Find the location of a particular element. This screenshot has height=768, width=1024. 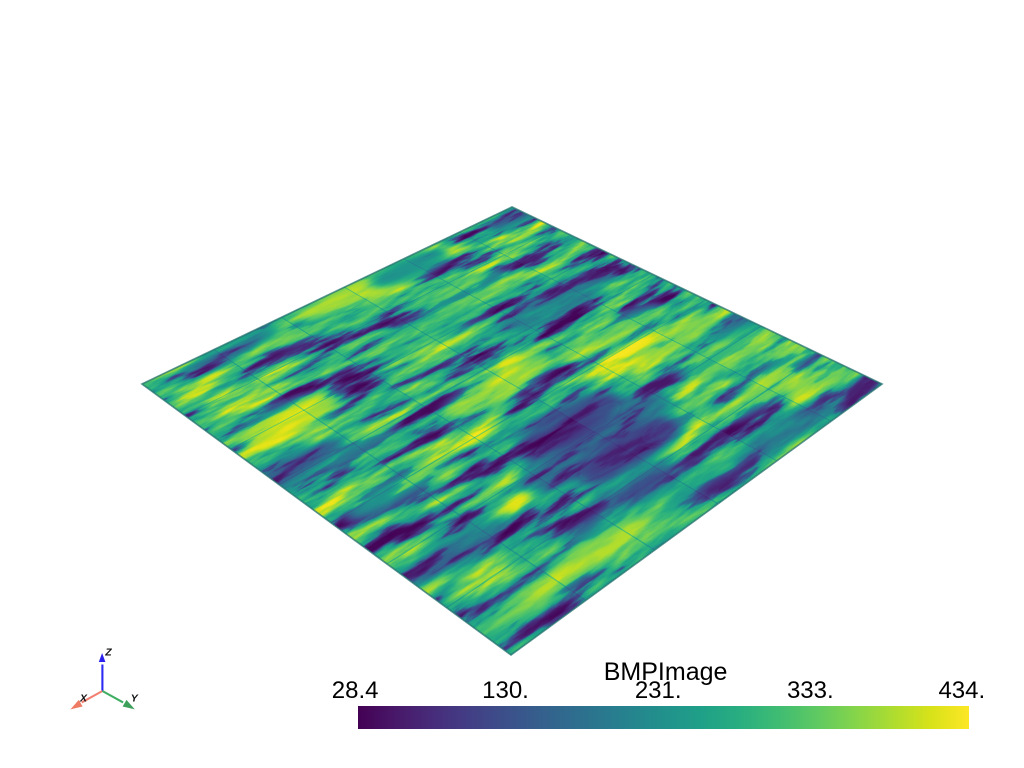

svg-text: Y is located at coordinates (135, 698).